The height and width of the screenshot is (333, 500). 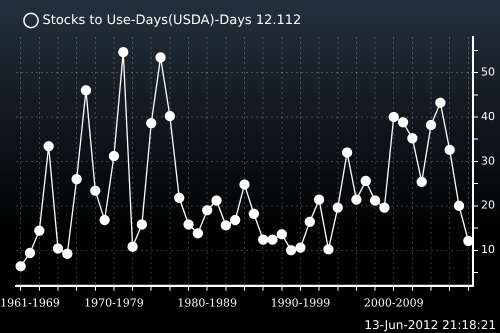 I want to click on x-tick-label: 1970-1979, so click(x=114, y=303).